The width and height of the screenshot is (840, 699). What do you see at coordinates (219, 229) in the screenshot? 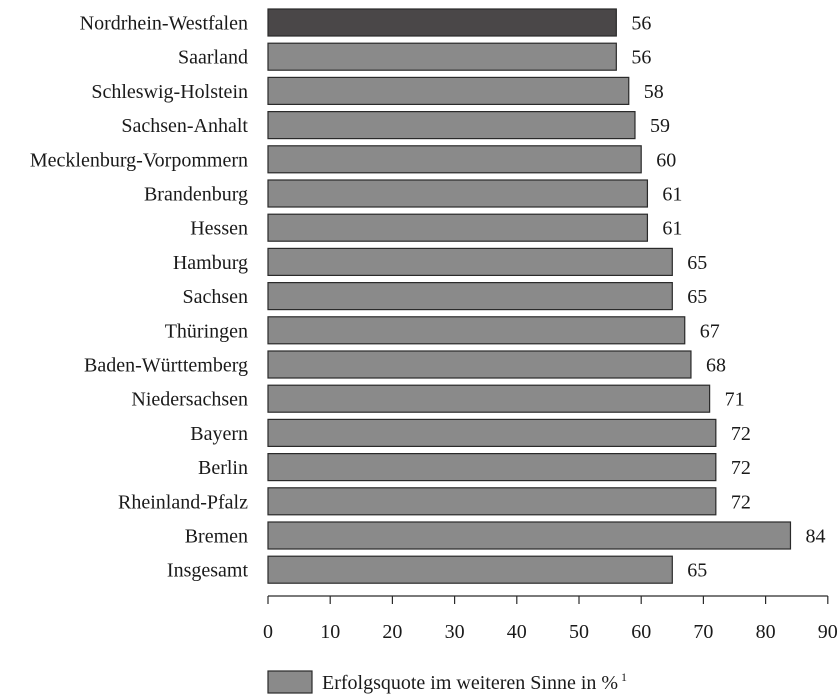
I see `category-label: Hessen` at bounding box center [219, 229].